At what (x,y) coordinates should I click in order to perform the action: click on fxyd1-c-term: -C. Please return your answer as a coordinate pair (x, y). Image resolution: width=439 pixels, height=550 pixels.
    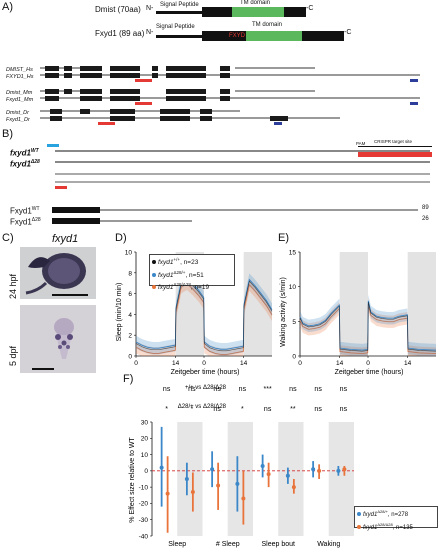
    Looking at the image, I should click on (348, 32).